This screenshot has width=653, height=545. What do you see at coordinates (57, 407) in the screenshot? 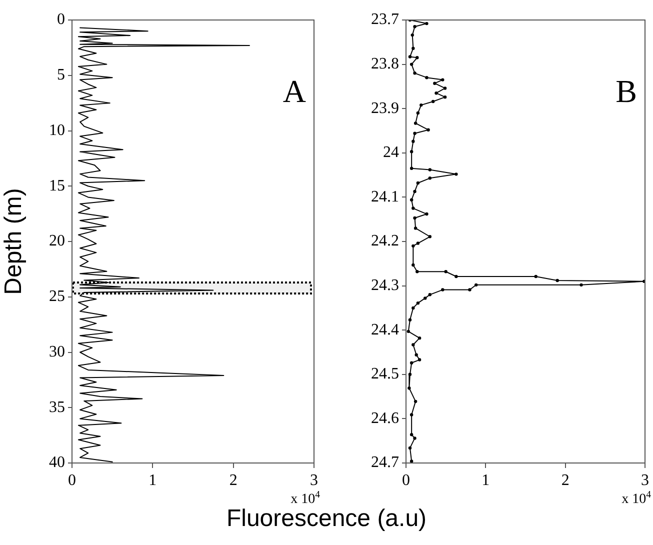
I see `y-tick-label: 35` at bounding box center [57, 407].